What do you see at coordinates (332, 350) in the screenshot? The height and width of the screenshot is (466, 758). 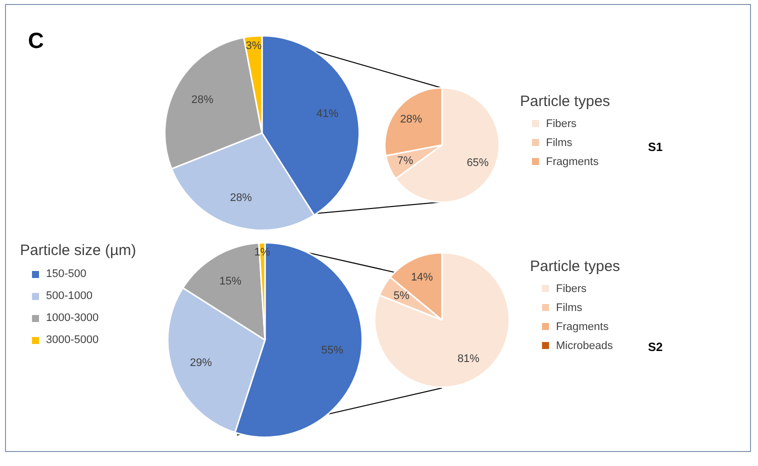 I see `data-label: 55%` at bounding box center [332, 350].